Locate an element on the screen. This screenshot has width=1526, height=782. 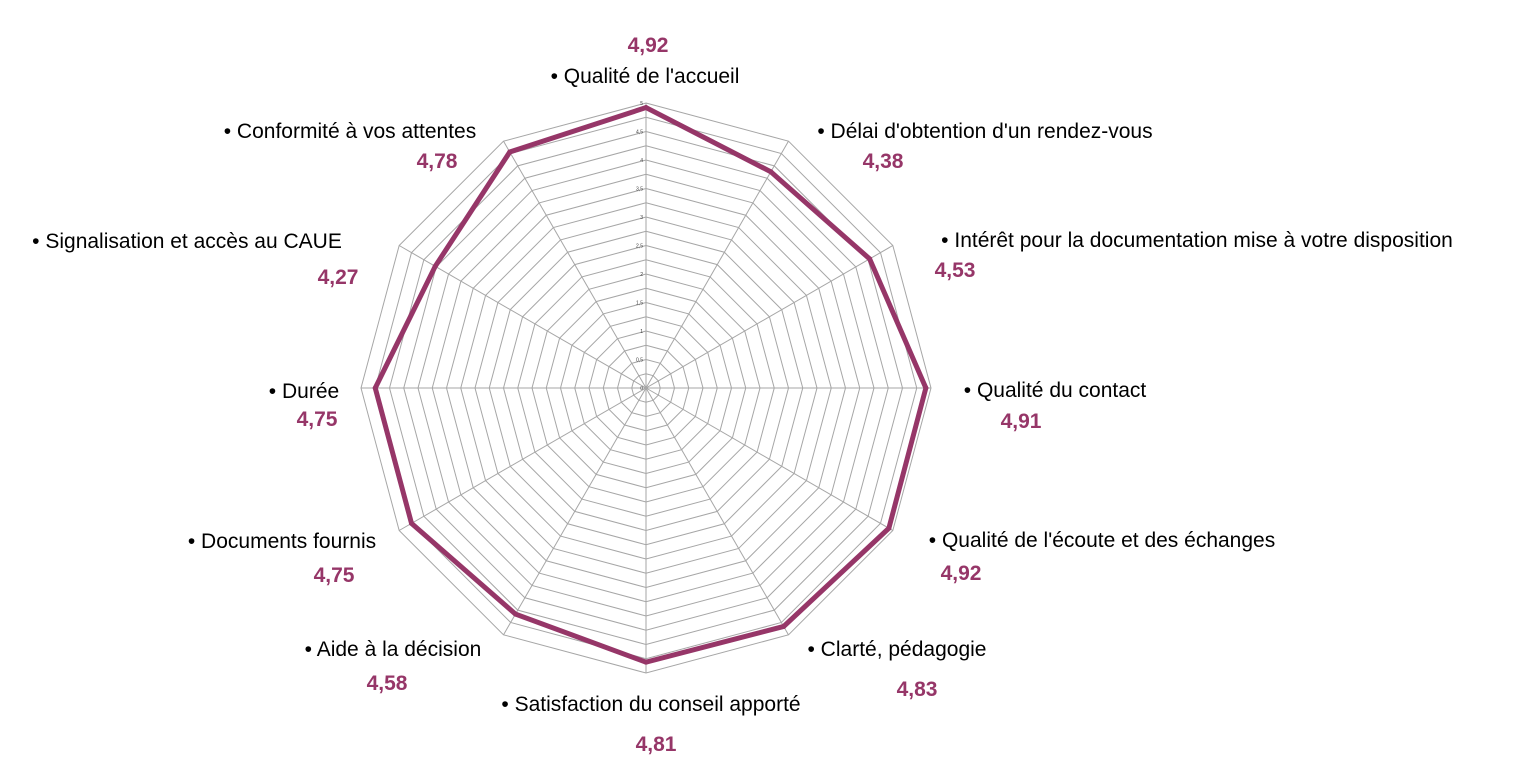
radial-tick-labels: 0 0,5 1 1,5 2 2,5 3 3,5 4 4,5 5 is located at coordinates (639, 246).